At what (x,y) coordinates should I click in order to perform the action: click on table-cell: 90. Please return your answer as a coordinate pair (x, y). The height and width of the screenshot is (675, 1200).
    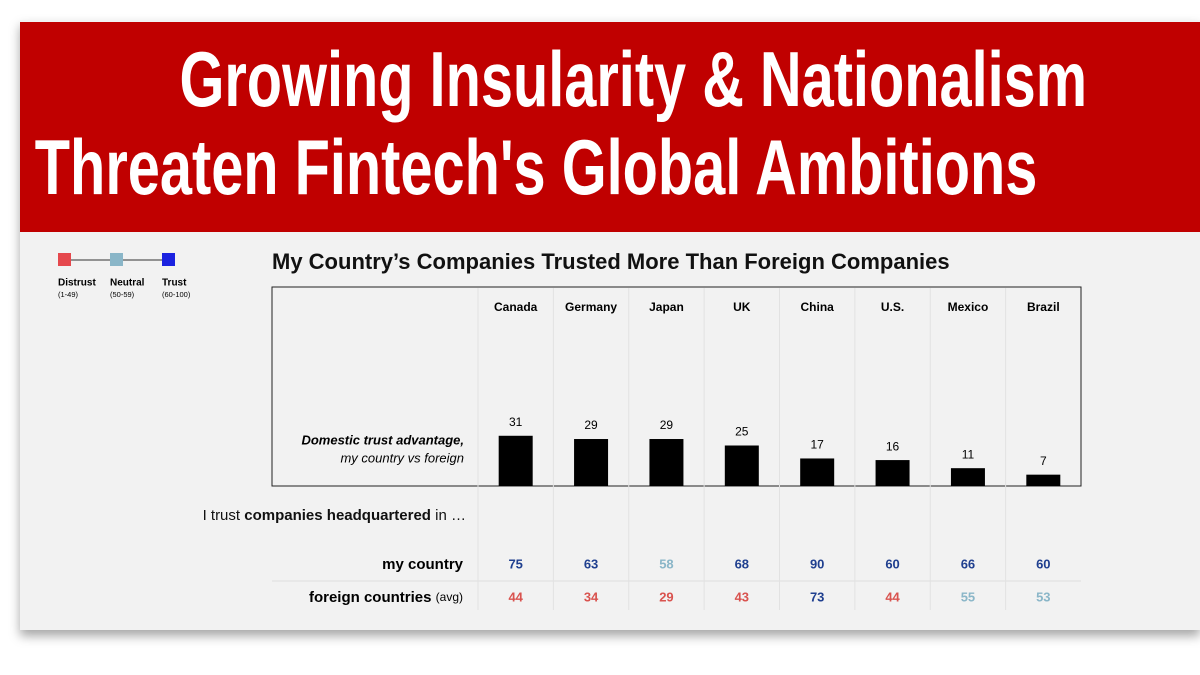
    Looking at the image, I should click on (817, 563).